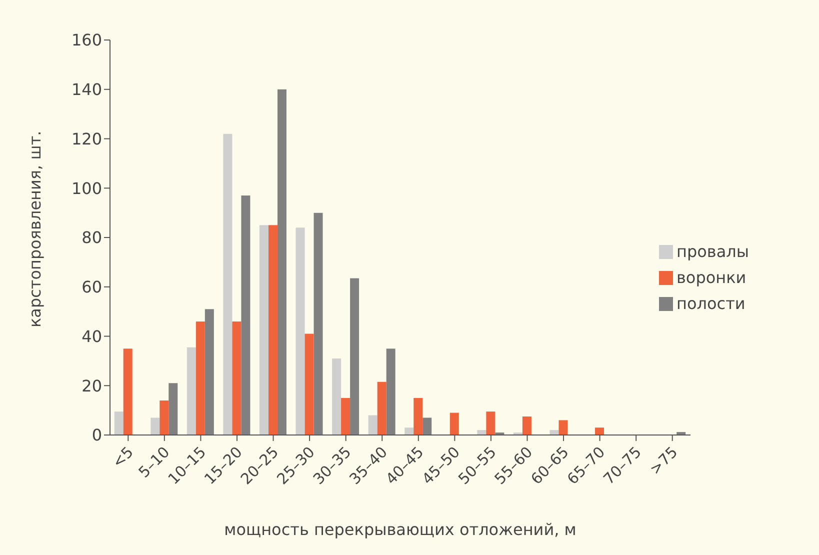 The height and width of the screenshot is (555, 819). What do you see at coordinates (712, 251) in the screenshot?
I see `legend-label: провалы` at bounding box center [712, 251].